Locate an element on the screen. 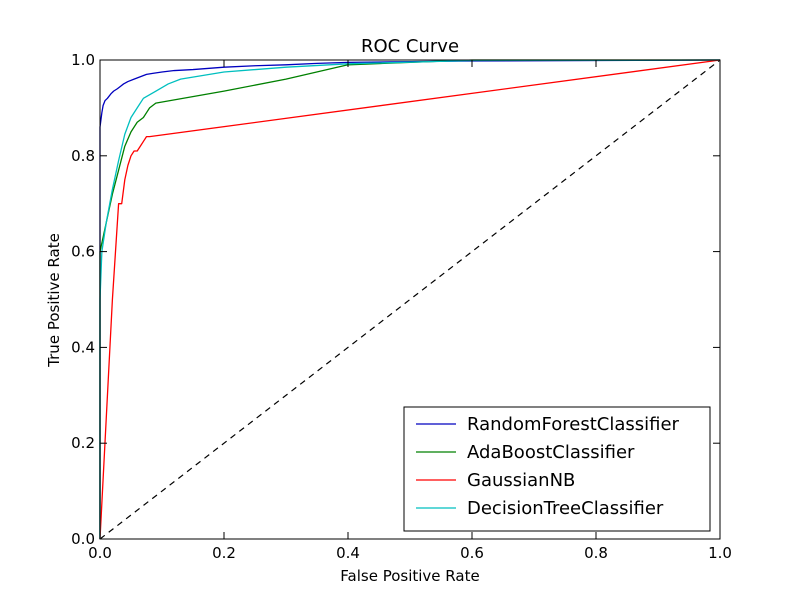 The height and width of the screenshot is (600, 800). y-axis-label: True Positive Rate is located at coordinates (54, 300).